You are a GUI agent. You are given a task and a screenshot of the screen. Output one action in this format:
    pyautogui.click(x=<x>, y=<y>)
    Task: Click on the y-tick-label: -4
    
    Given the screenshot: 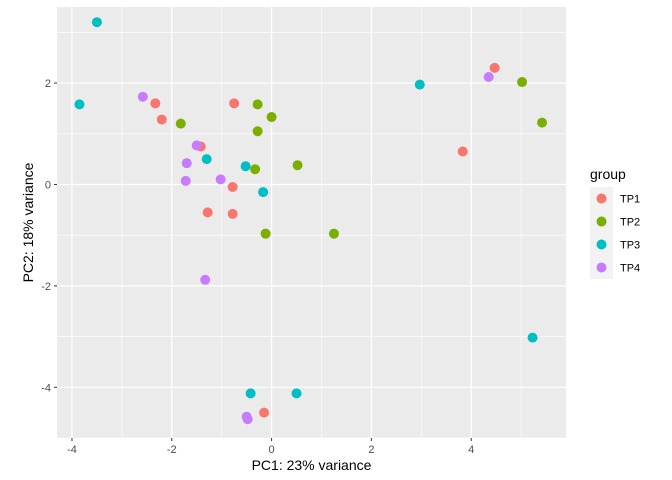 What is the action you would take?
    pyautogui.click(x=46, y=388)
    